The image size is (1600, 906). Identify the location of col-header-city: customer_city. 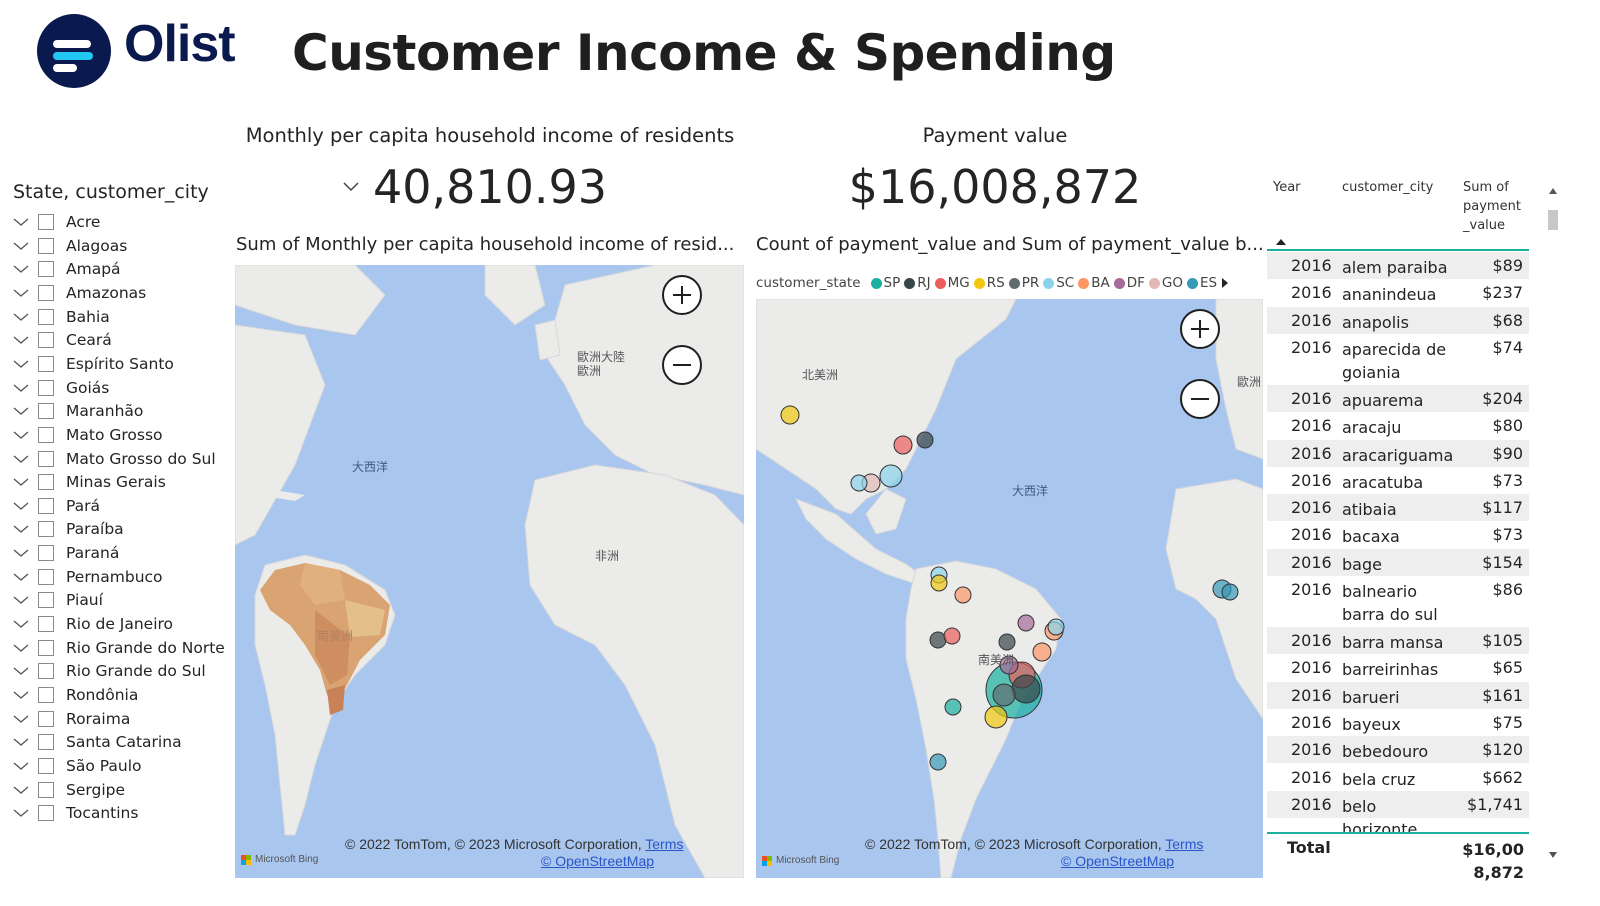
(1388, 187).